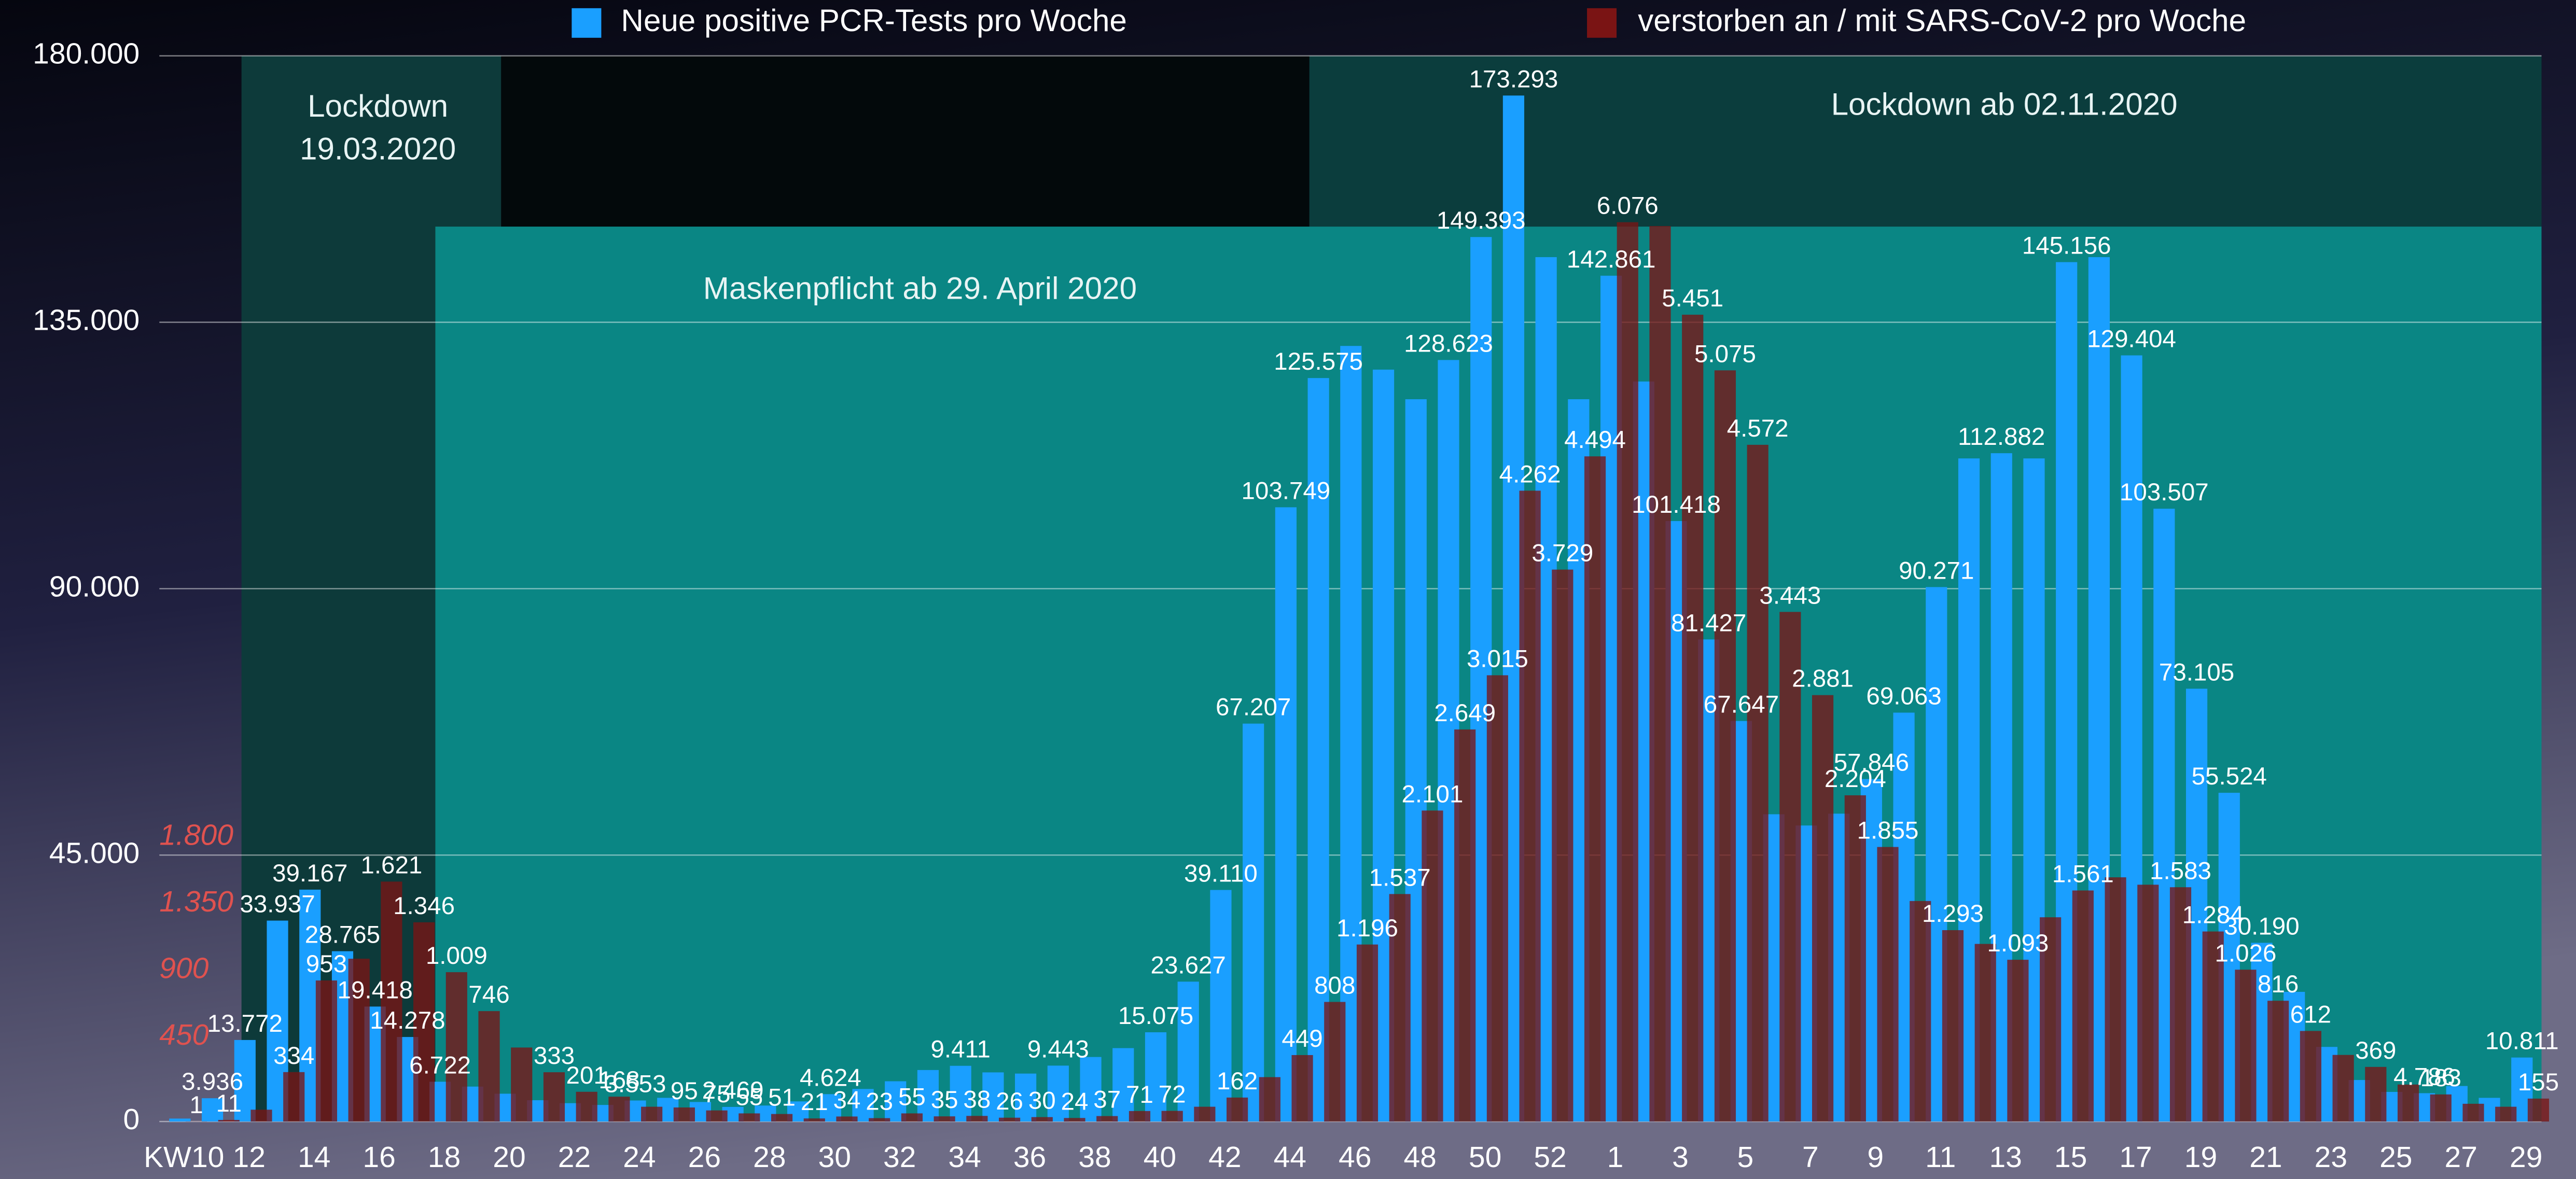 The image size is (2576, 1179). What do you see at coordinates (86, 321) in the screenshot?
I see `y-tick-label: 135.000` at bounding box center [86, 321].